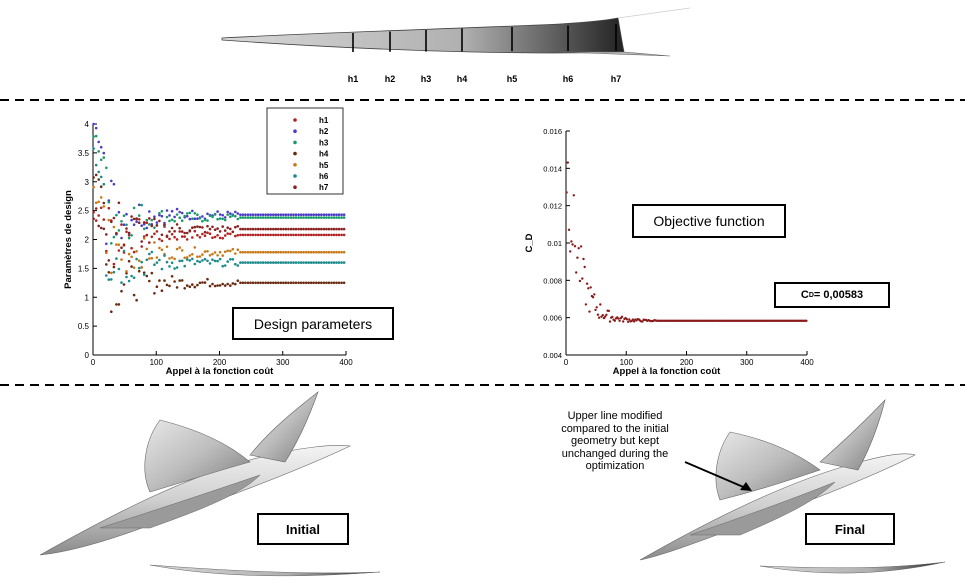  I want to click on right-y-axis-label: C_D, so click(529, 242).